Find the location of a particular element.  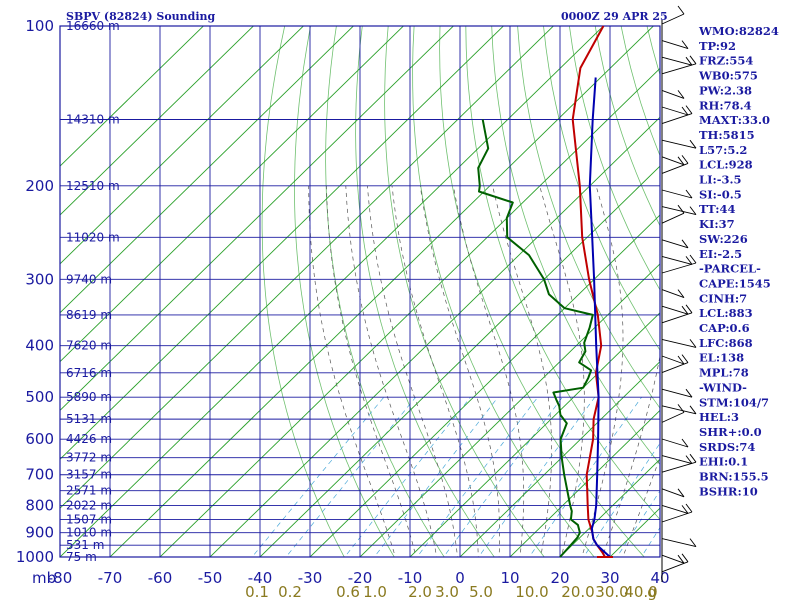

y-tick-label: 1000 is located at coordinates (35, 557).